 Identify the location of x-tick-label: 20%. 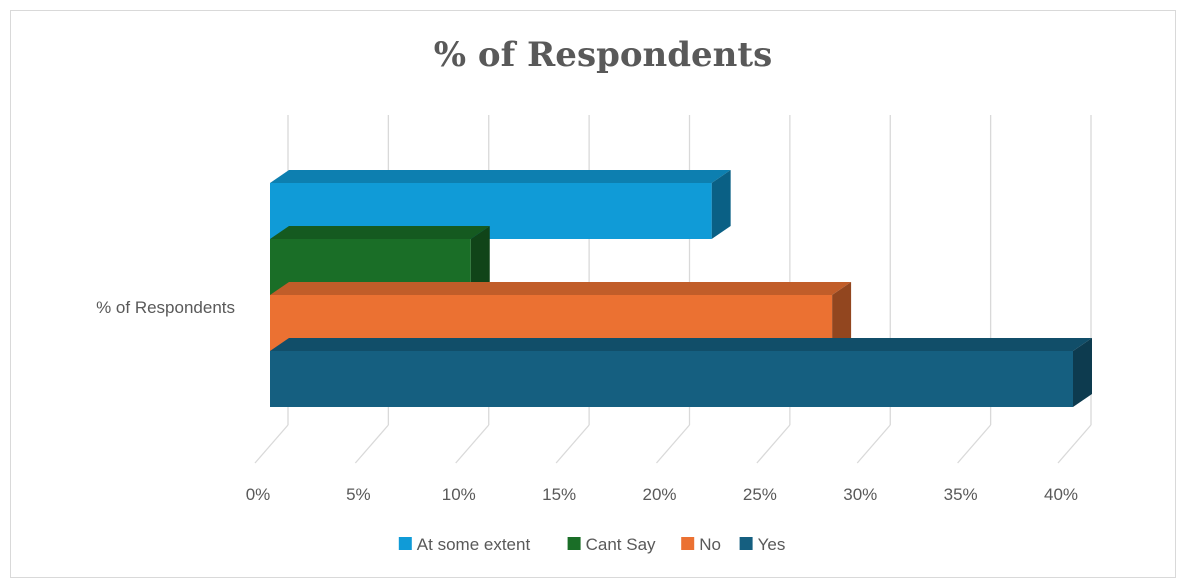
(659, 494).